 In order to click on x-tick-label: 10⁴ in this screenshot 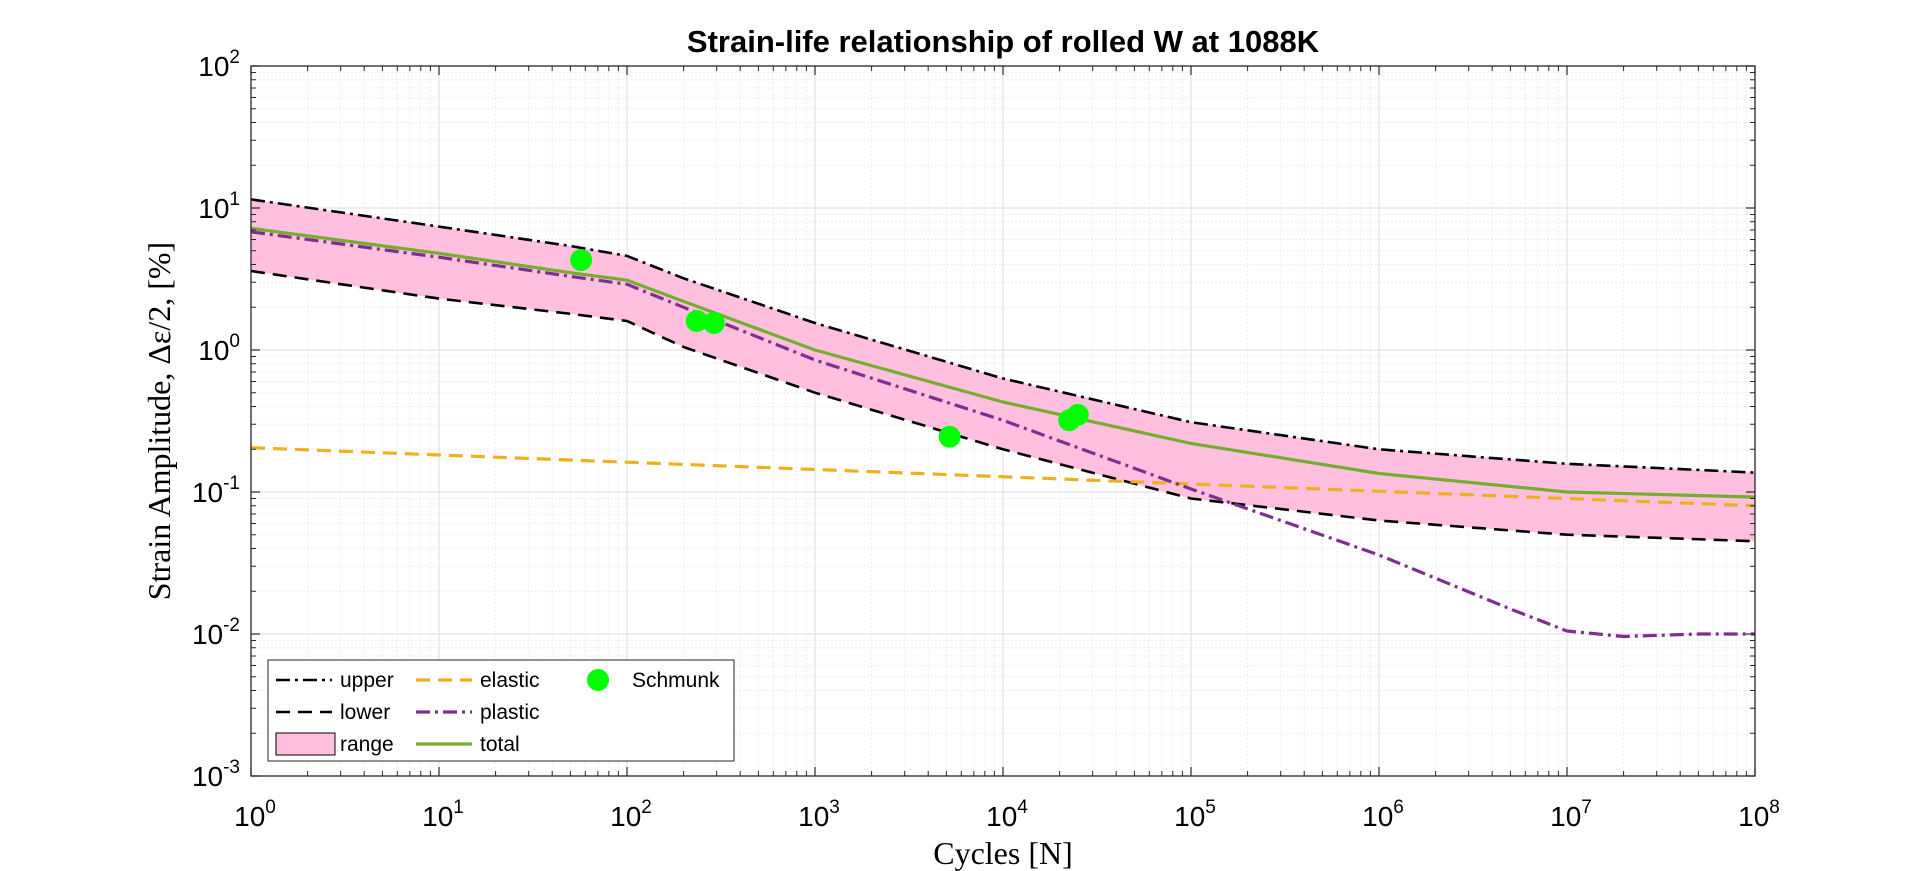, I will do `click(1007, 814)`.